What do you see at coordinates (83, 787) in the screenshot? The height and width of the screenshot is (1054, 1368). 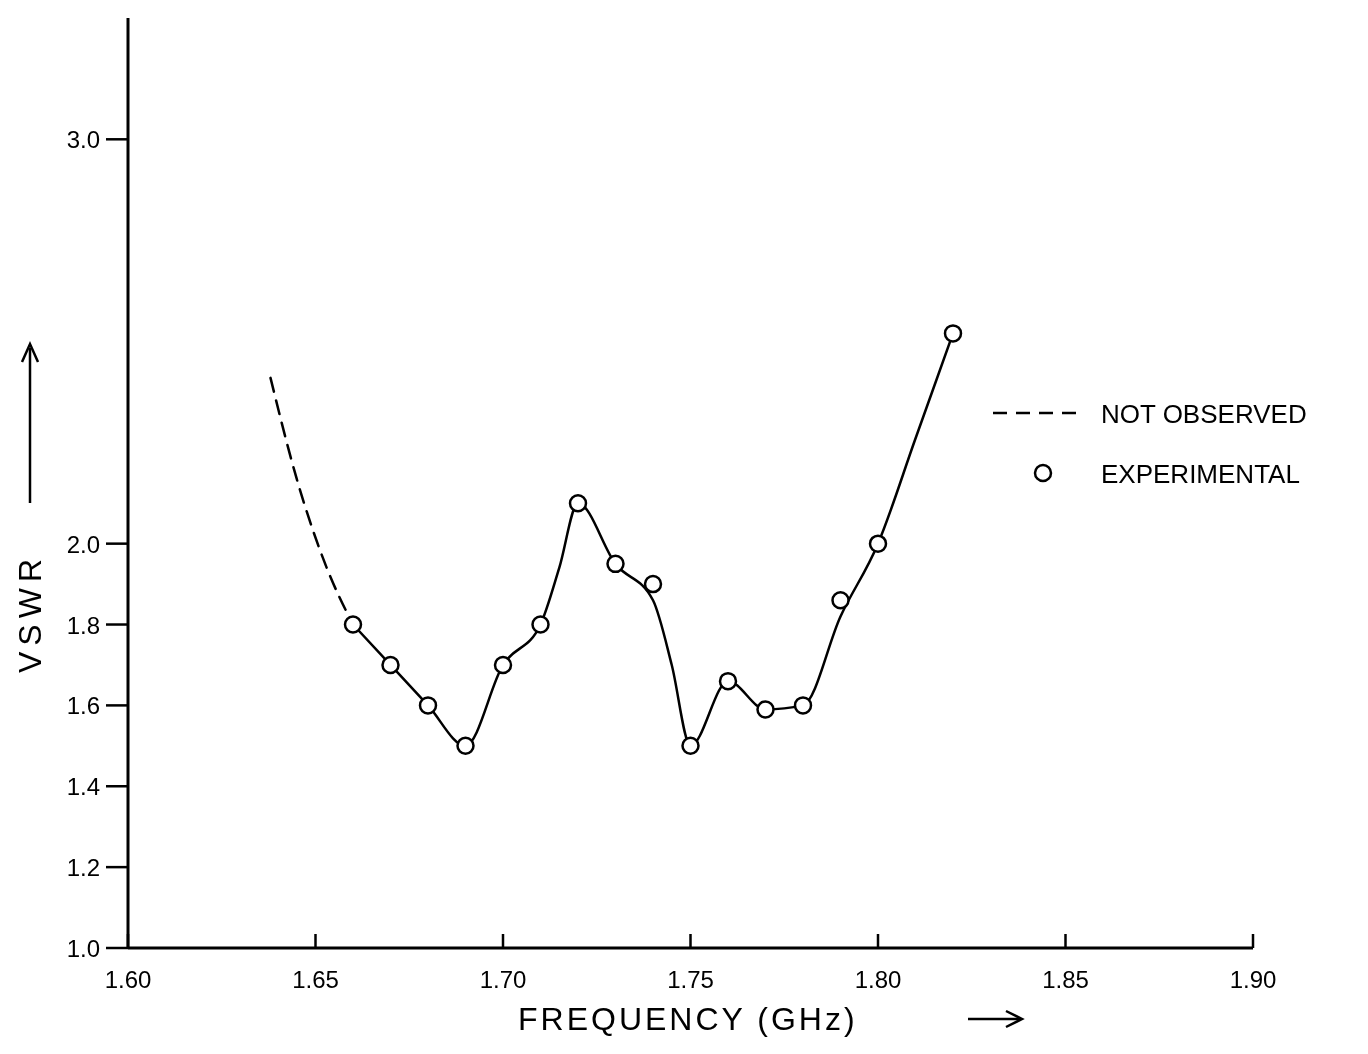 I see `y-tick-label: 1.4` at bounding box center [83, 787].